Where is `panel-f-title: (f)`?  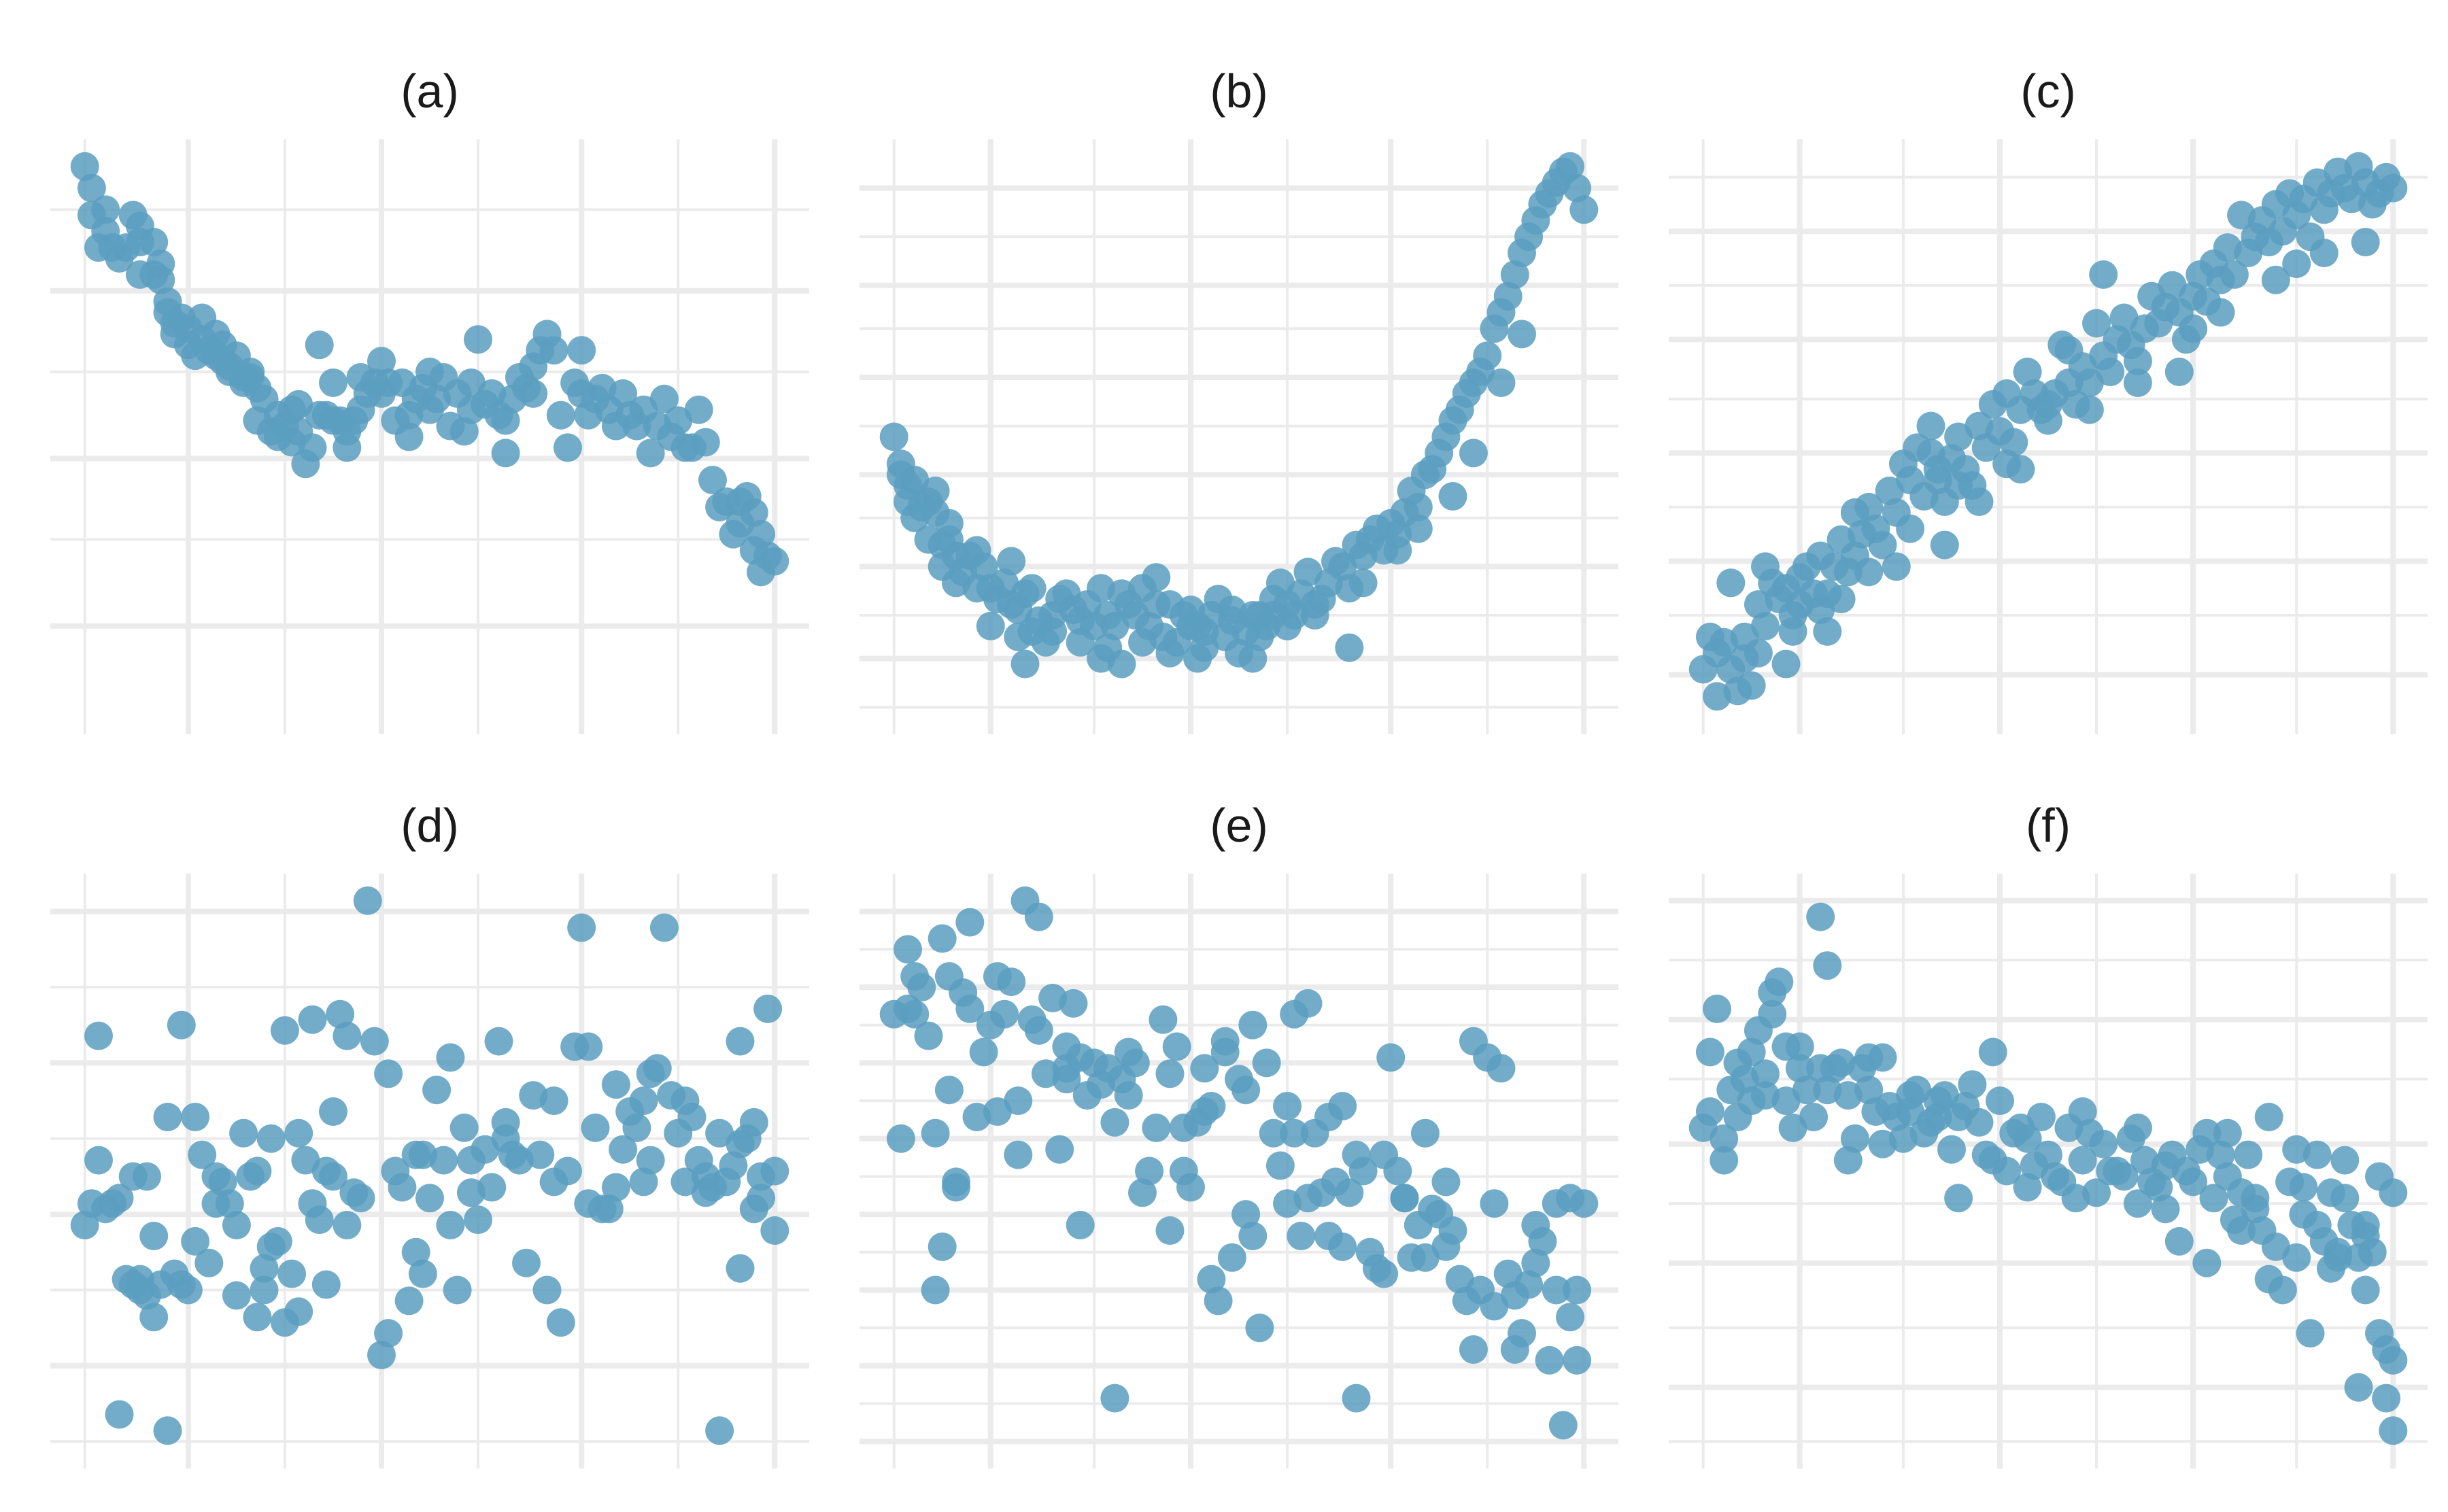 panel-f-title: (f) is located at coordinates (2048, 826).